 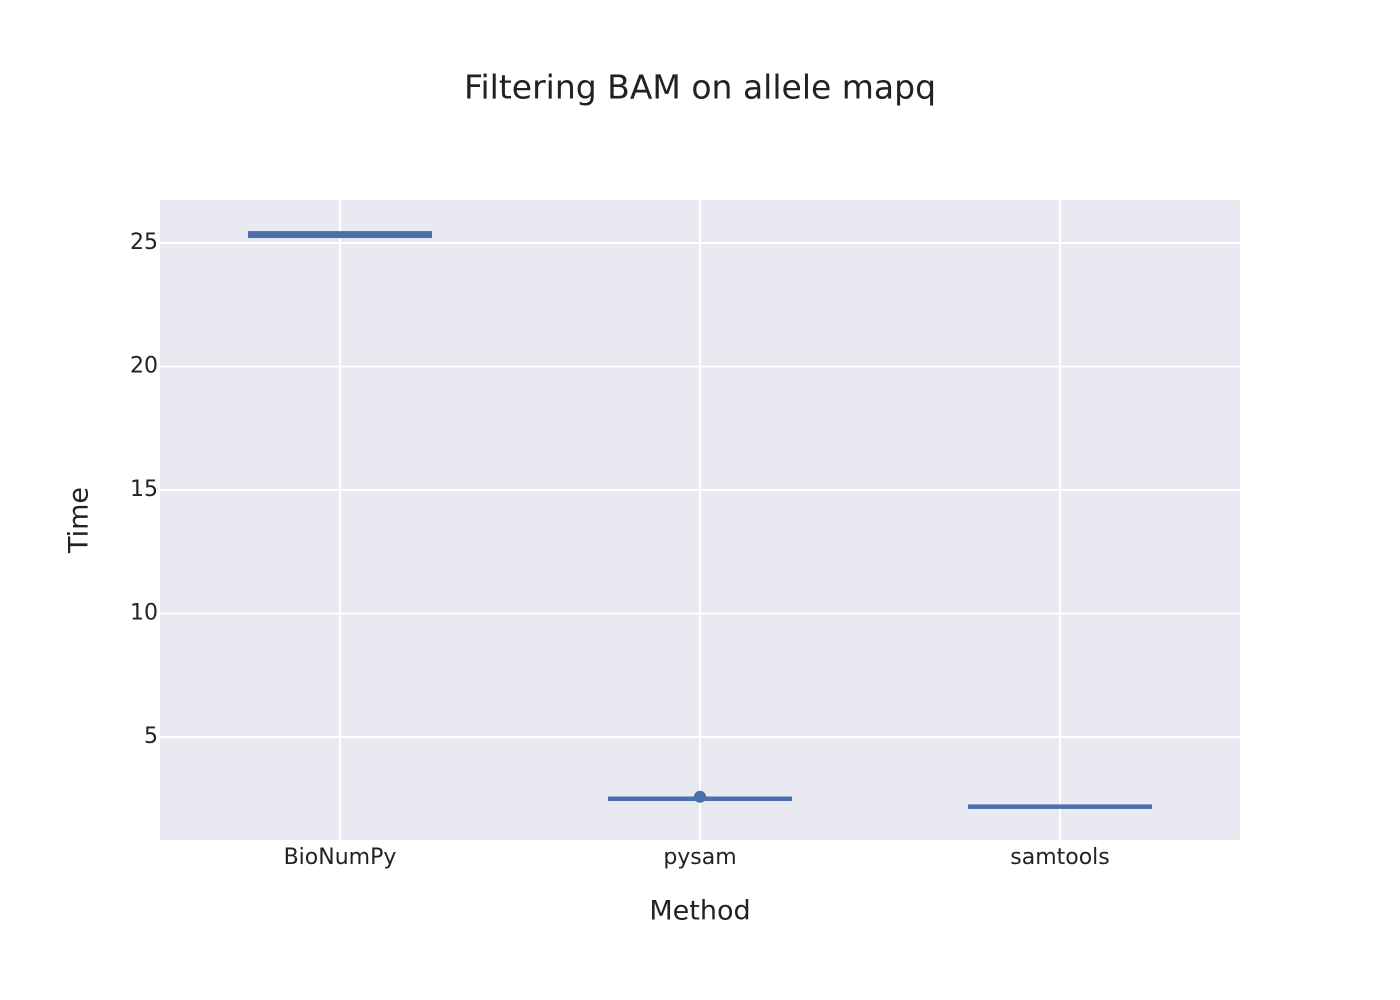 I want to click on y-tick-label: 25, so click(x=144, y=242).